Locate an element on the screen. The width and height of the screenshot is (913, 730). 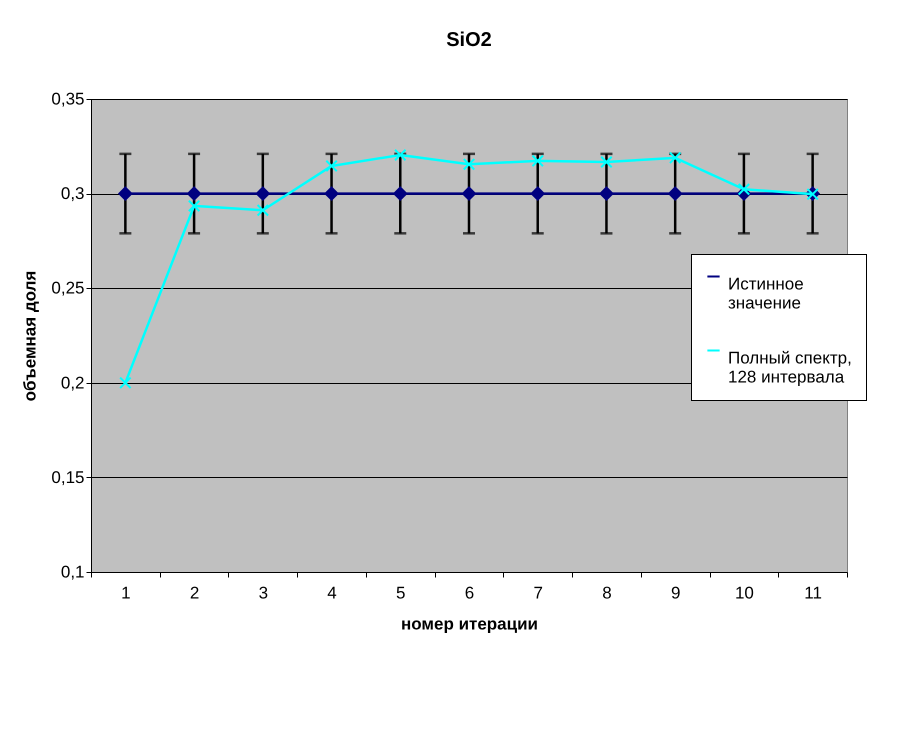
x-tick-label: 9 is located at coordinates (675, 593).